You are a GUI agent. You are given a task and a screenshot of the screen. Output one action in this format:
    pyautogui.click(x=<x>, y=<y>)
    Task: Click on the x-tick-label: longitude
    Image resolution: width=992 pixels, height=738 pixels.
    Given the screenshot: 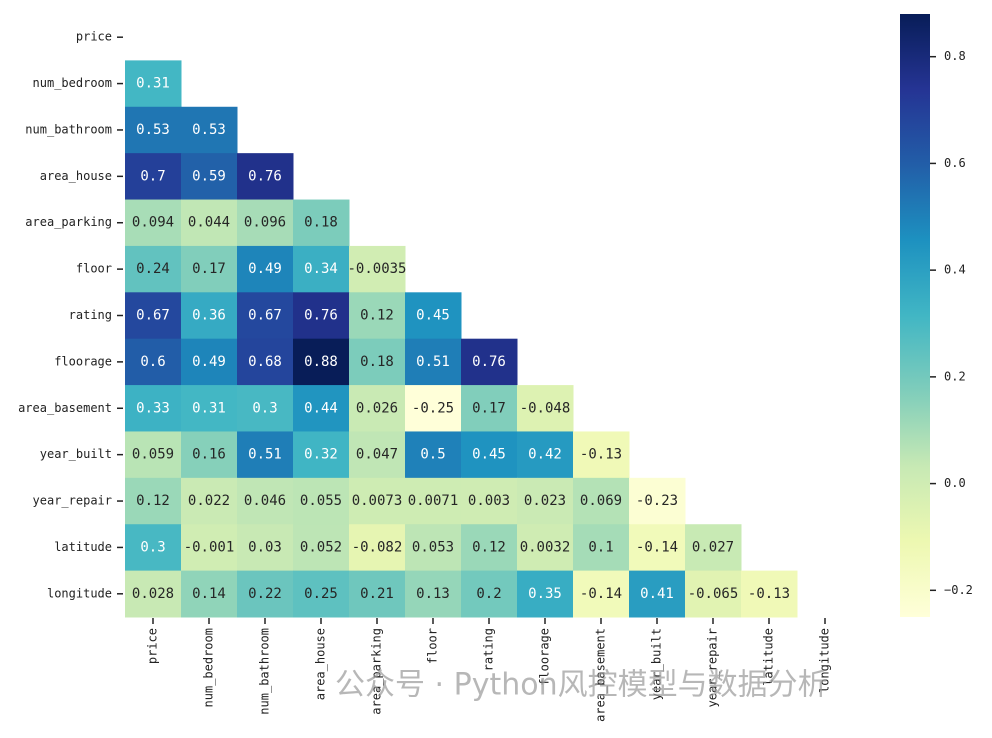 What is the action you would take?
    pyautogui.click(x=825, y=660)
    